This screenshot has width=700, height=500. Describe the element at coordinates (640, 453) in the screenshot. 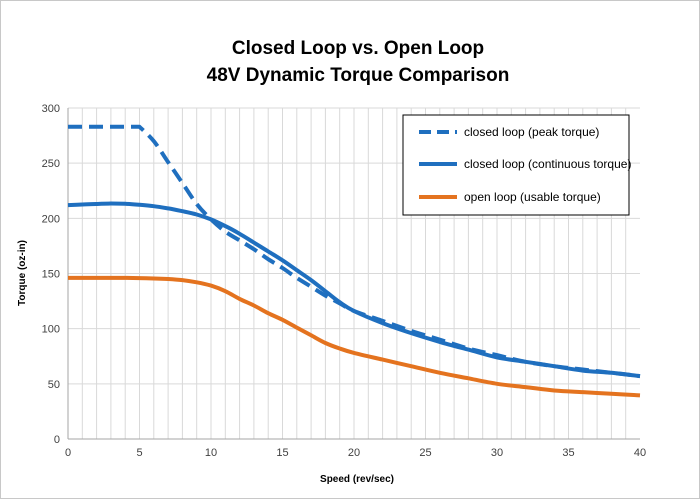

I see `x-tick-label: 40` at that location.